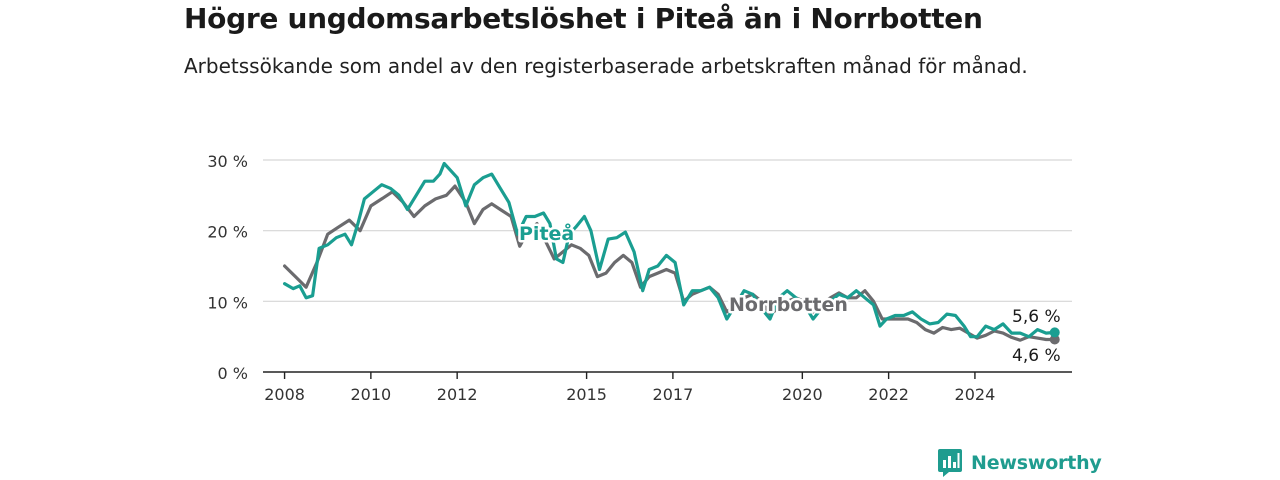 This screenshot has height=480, width=1280. Describe the element at coordinates (1036, 317) in the screenshot. I see `end-value-pitea: 5,6 %` at that location.